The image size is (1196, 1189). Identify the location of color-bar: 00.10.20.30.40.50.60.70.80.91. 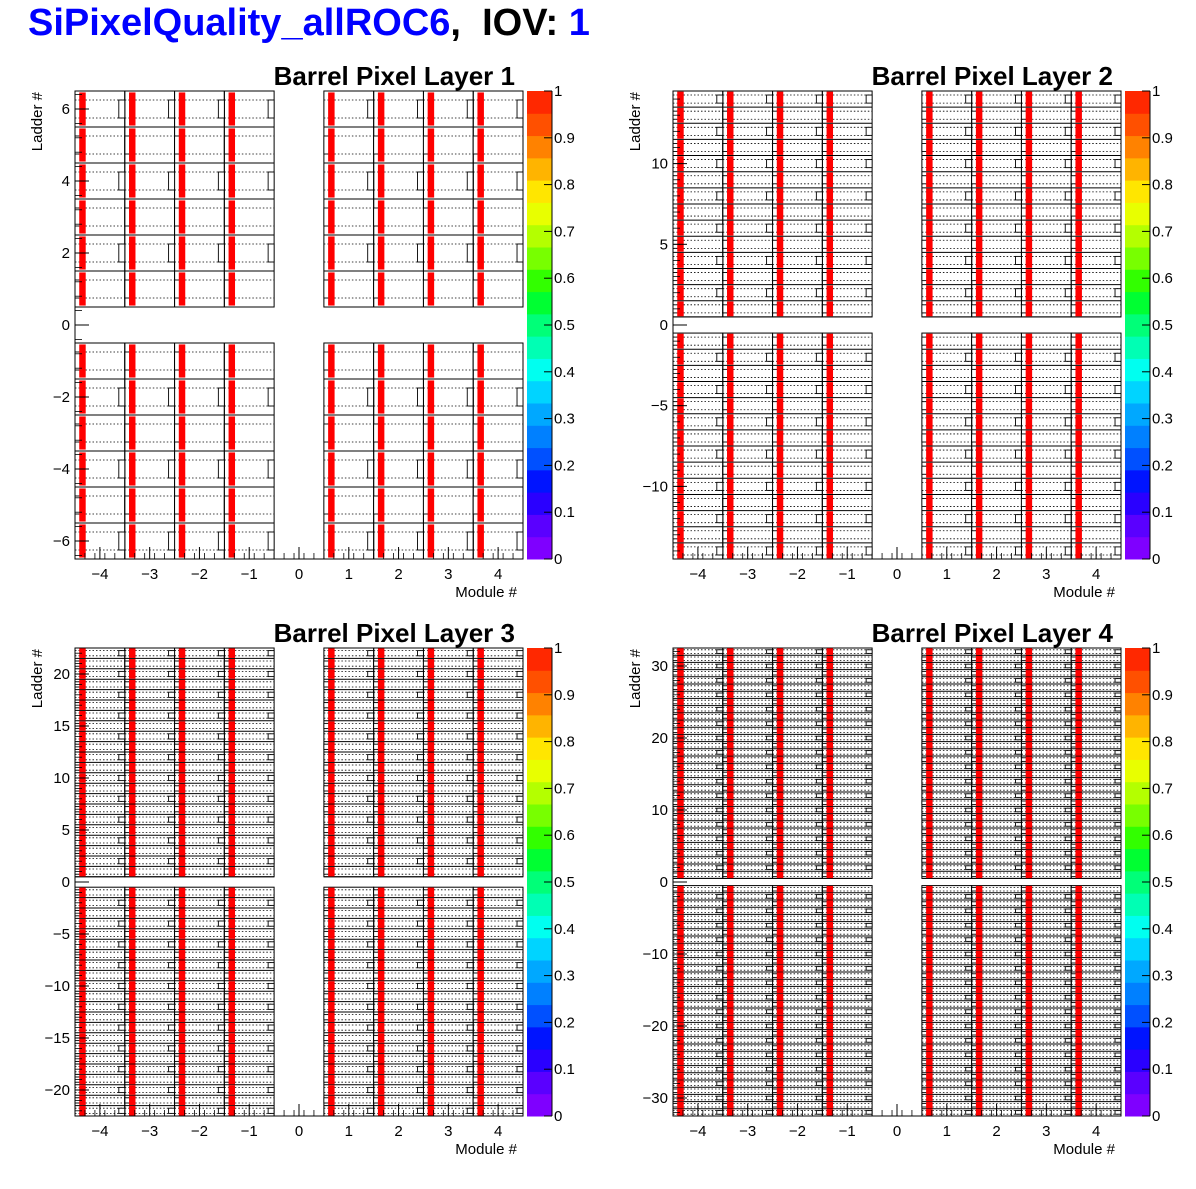
(551, 882).